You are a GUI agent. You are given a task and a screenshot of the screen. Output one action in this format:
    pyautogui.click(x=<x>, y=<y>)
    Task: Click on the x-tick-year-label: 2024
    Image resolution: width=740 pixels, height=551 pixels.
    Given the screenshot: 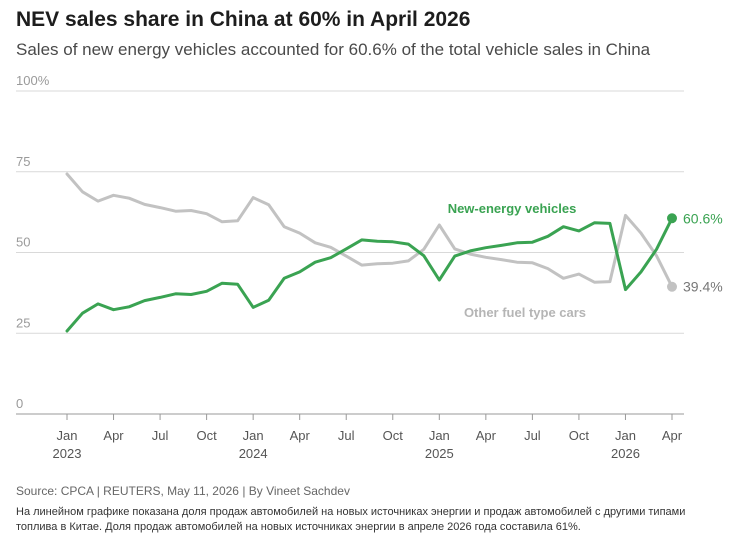 What is the action you would take?
    pyautogui.click(x=253, y=453)
    